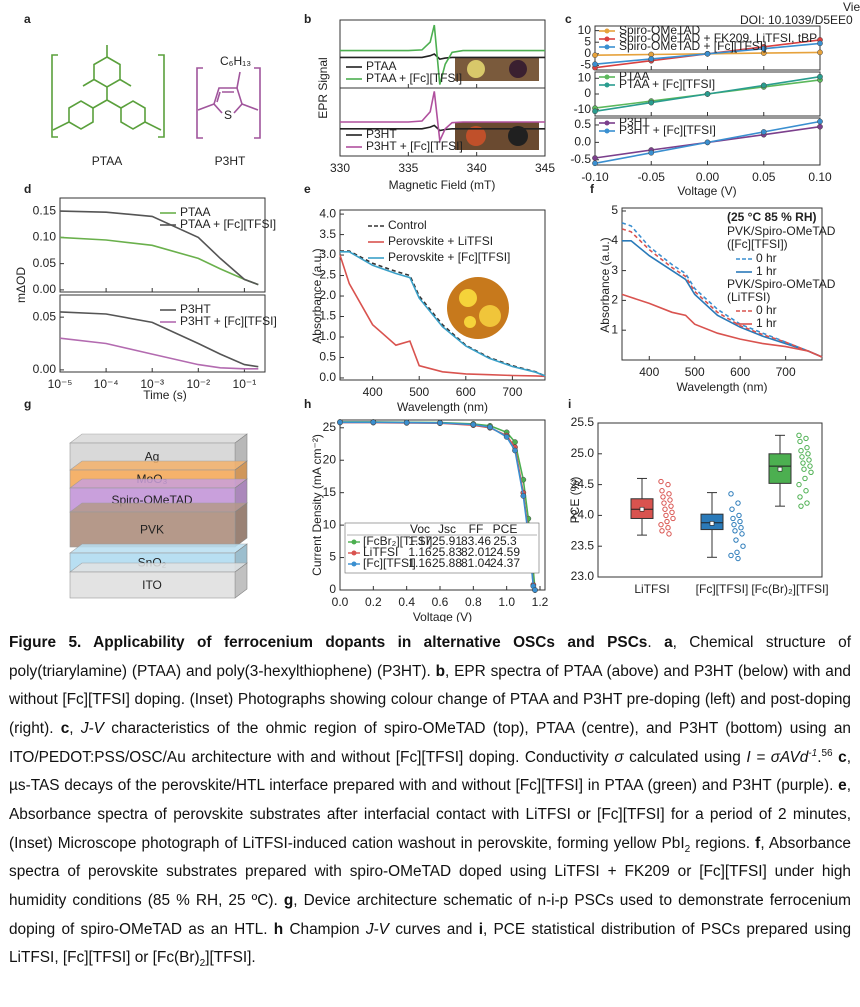  What do you see at coordinates (842, 786) in the screenshot?
I see `panel-ref: e` at bounding box center [842, 786].